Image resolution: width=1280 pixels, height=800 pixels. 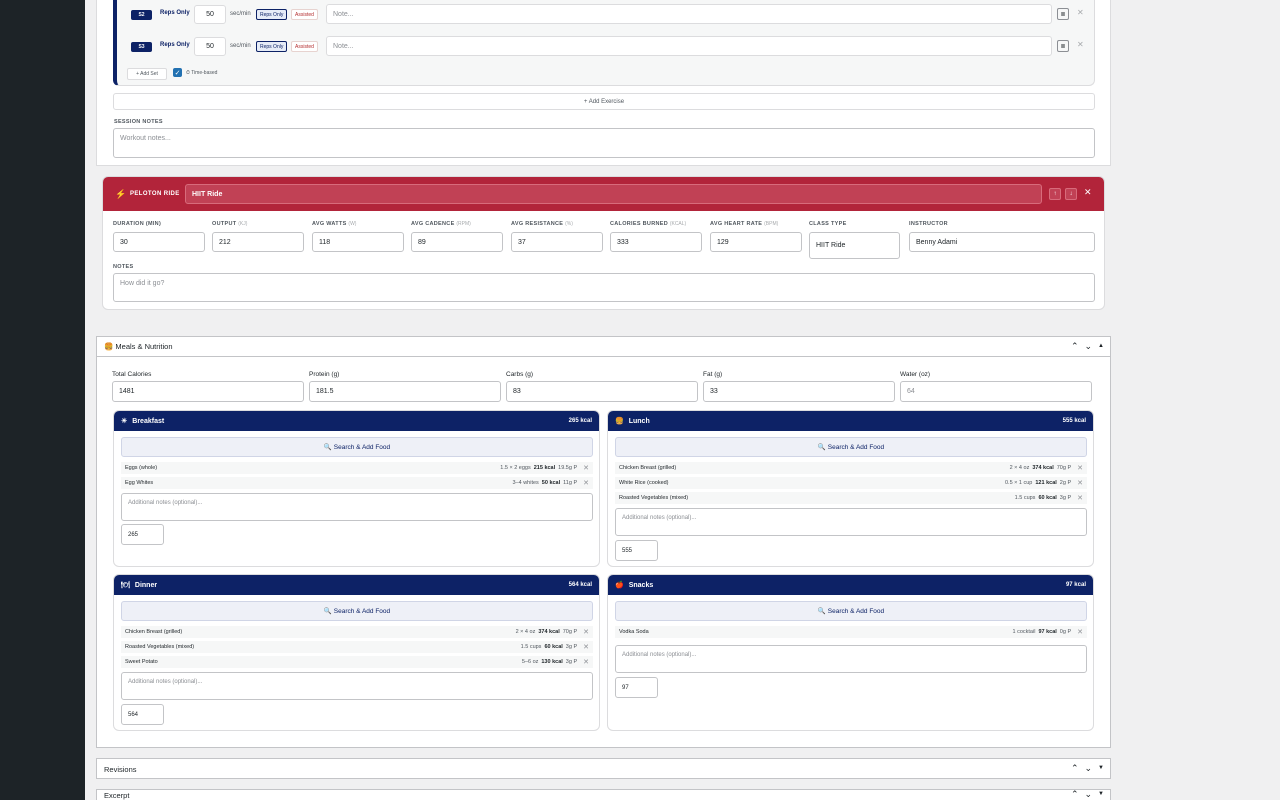 I want to click on food-protein: 70g P, so click(x=570, y=632).